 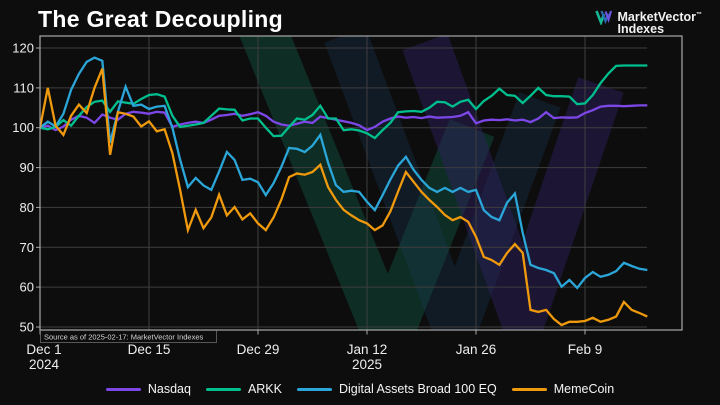 I want to click on y-tick-label-120: 120, so click(x=23, y=48).